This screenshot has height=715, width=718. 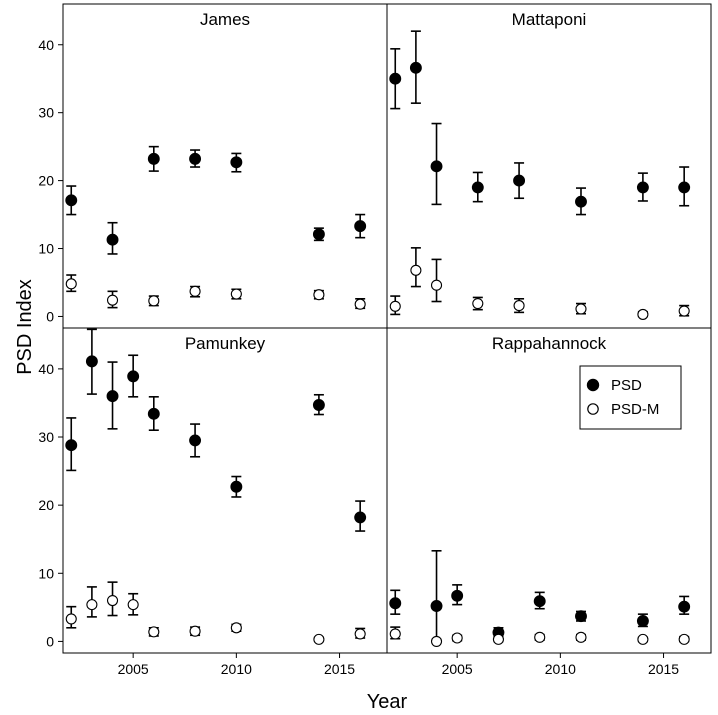 What do you see at coordinates (540, 637) in the screenshot?
I see `point-rappahannock-psd-m-2009` at bounding box center [540, 637].